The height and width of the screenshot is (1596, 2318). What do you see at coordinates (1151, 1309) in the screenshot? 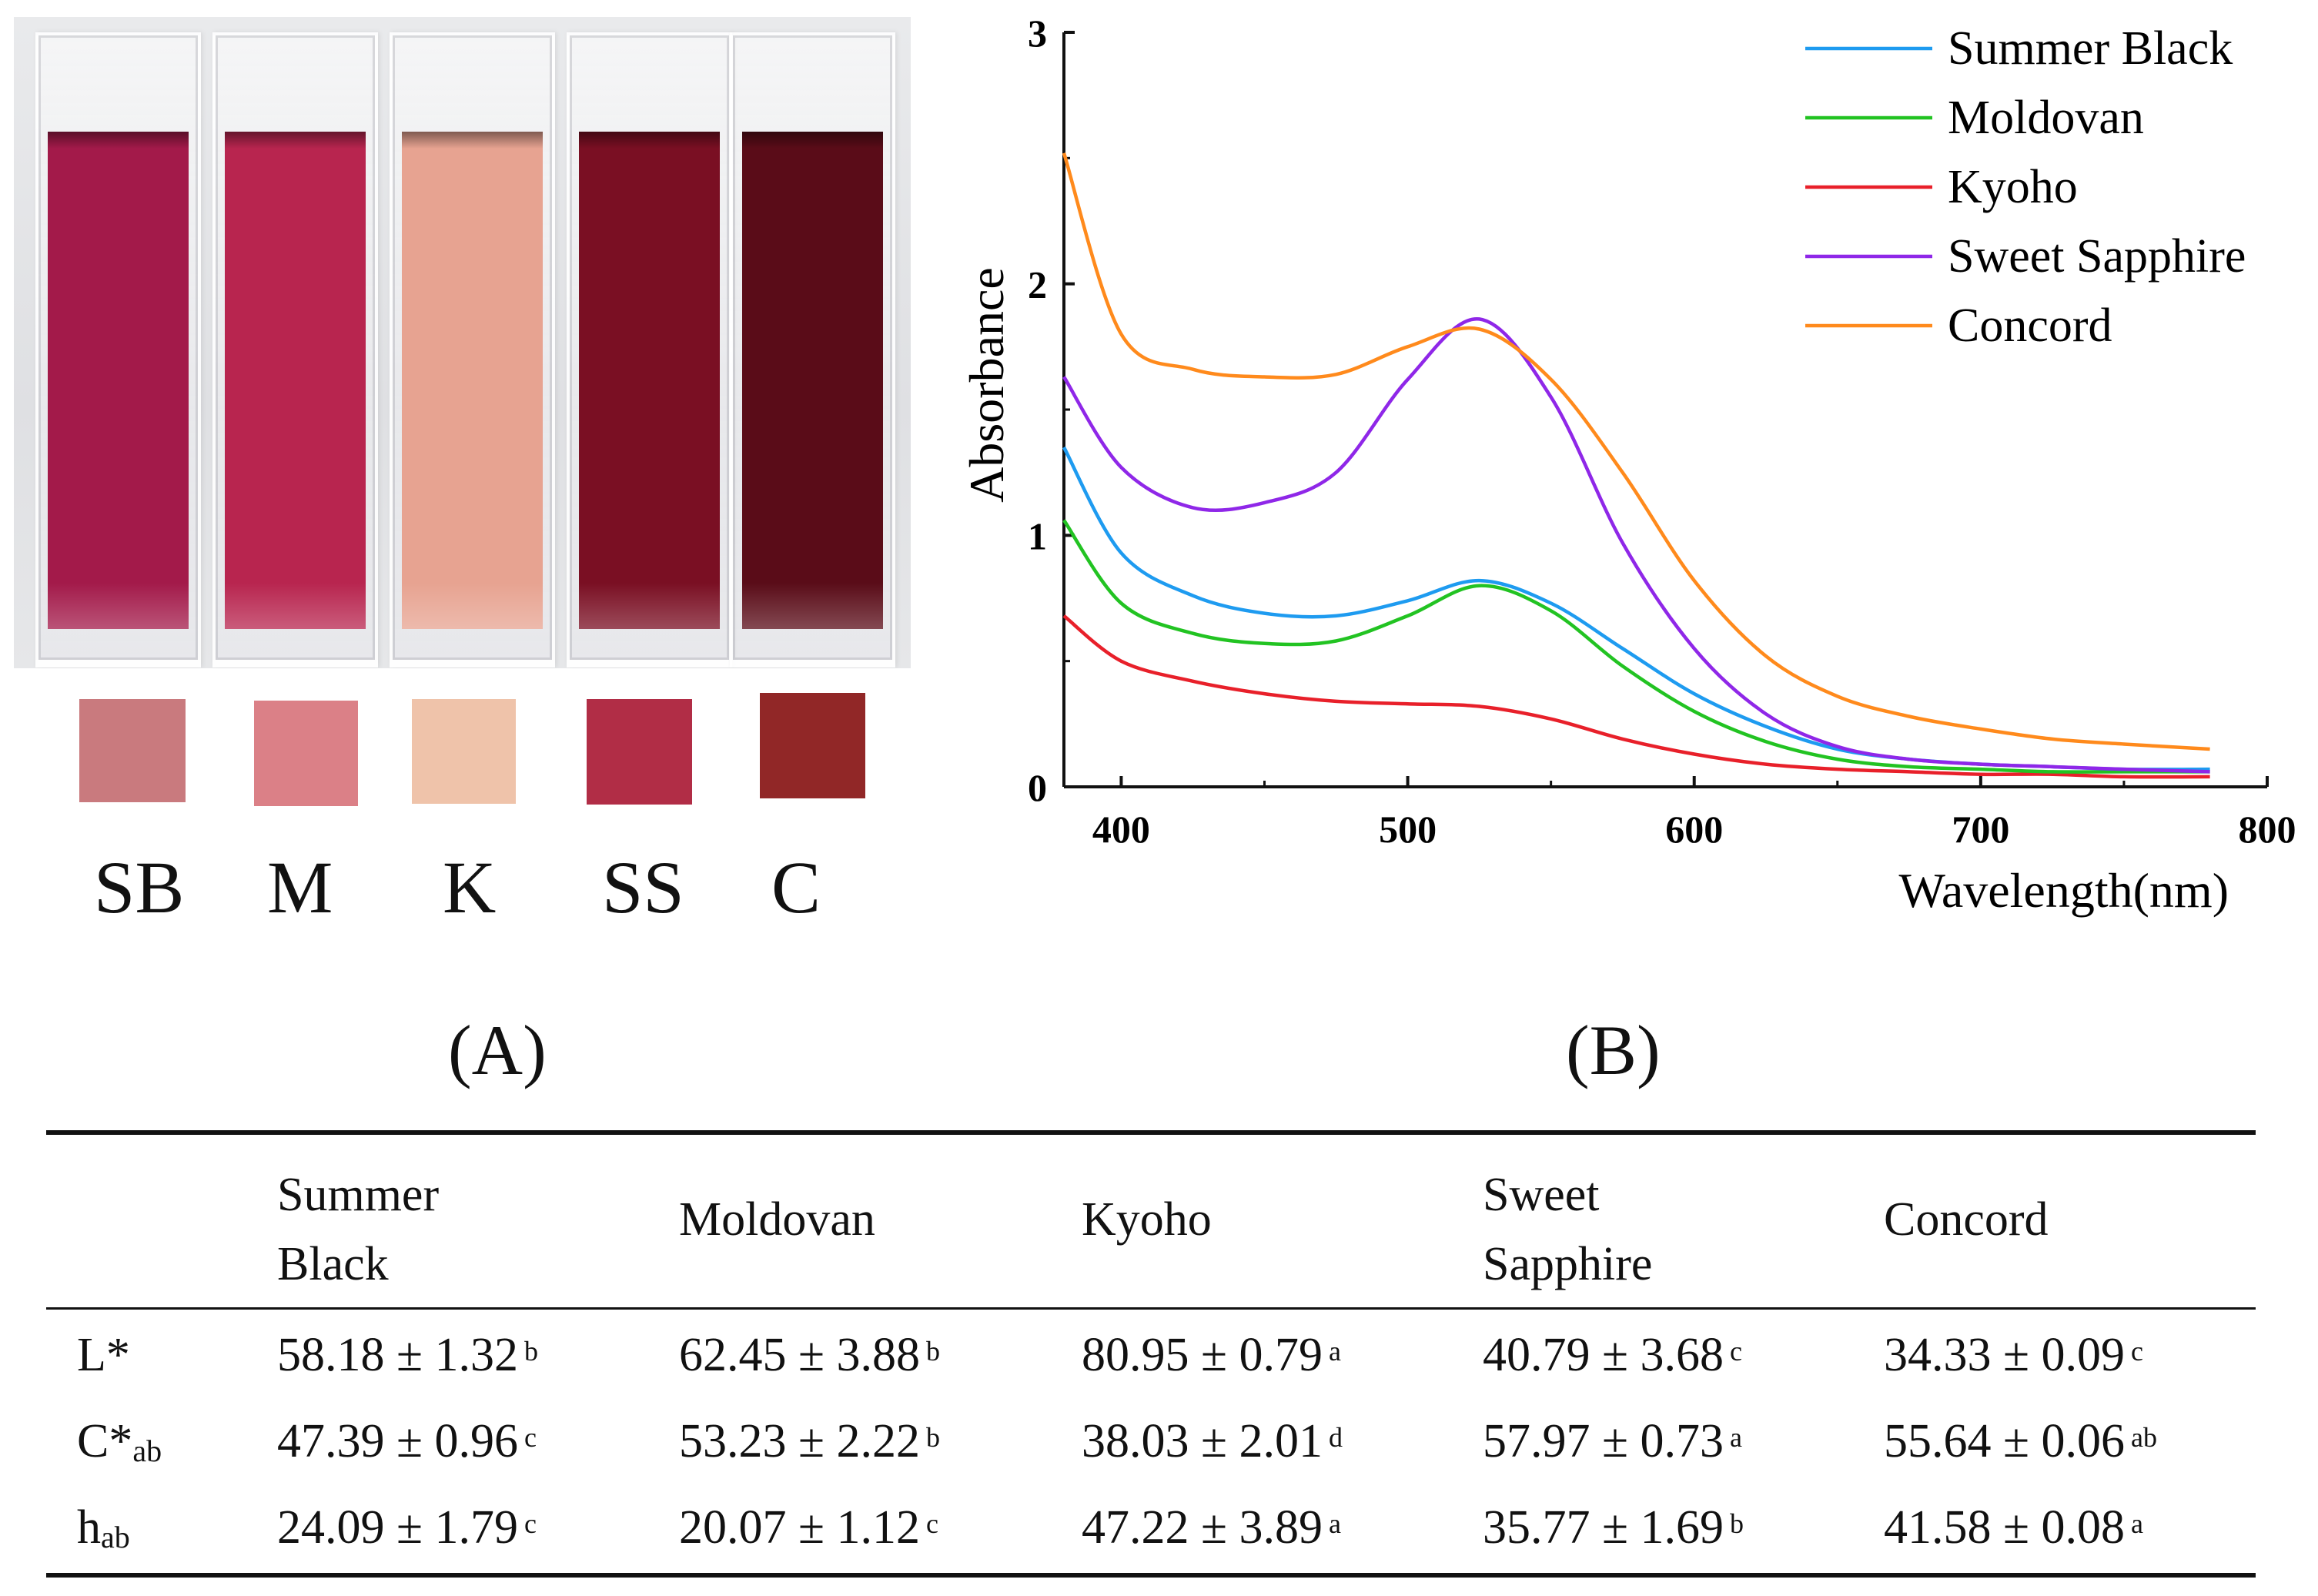
I see `table-header-rule` at bounding box center [1151, 1309].